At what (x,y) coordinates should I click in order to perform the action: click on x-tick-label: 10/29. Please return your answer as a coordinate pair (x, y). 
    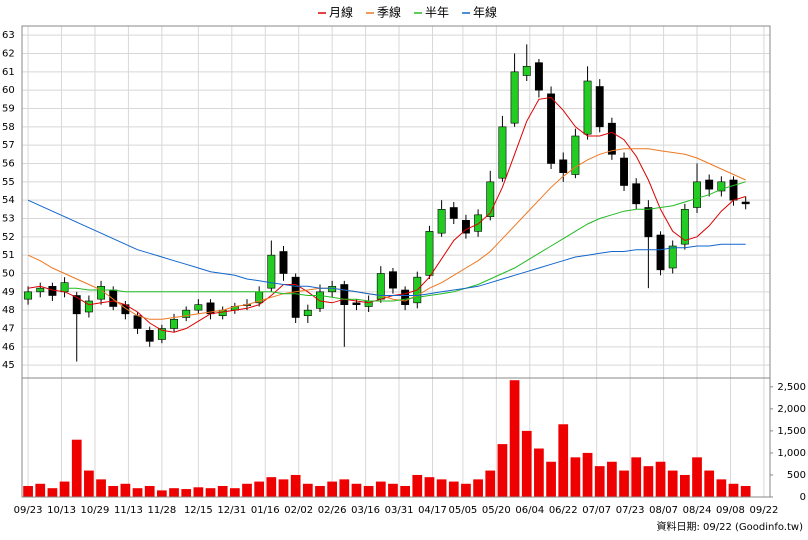
    Looking at the image, I should click on (95, 510).